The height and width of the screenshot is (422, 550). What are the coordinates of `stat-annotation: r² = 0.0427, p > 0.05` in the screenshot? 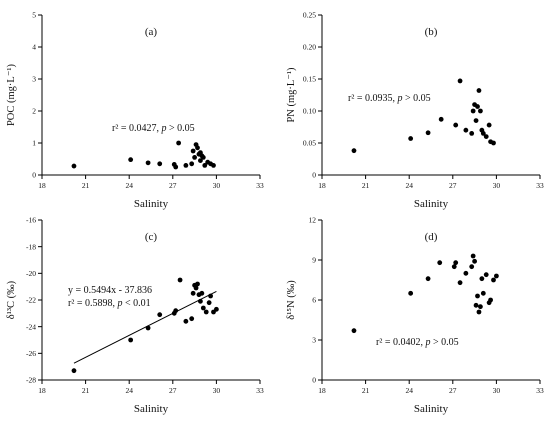 It's located at (153, 128).